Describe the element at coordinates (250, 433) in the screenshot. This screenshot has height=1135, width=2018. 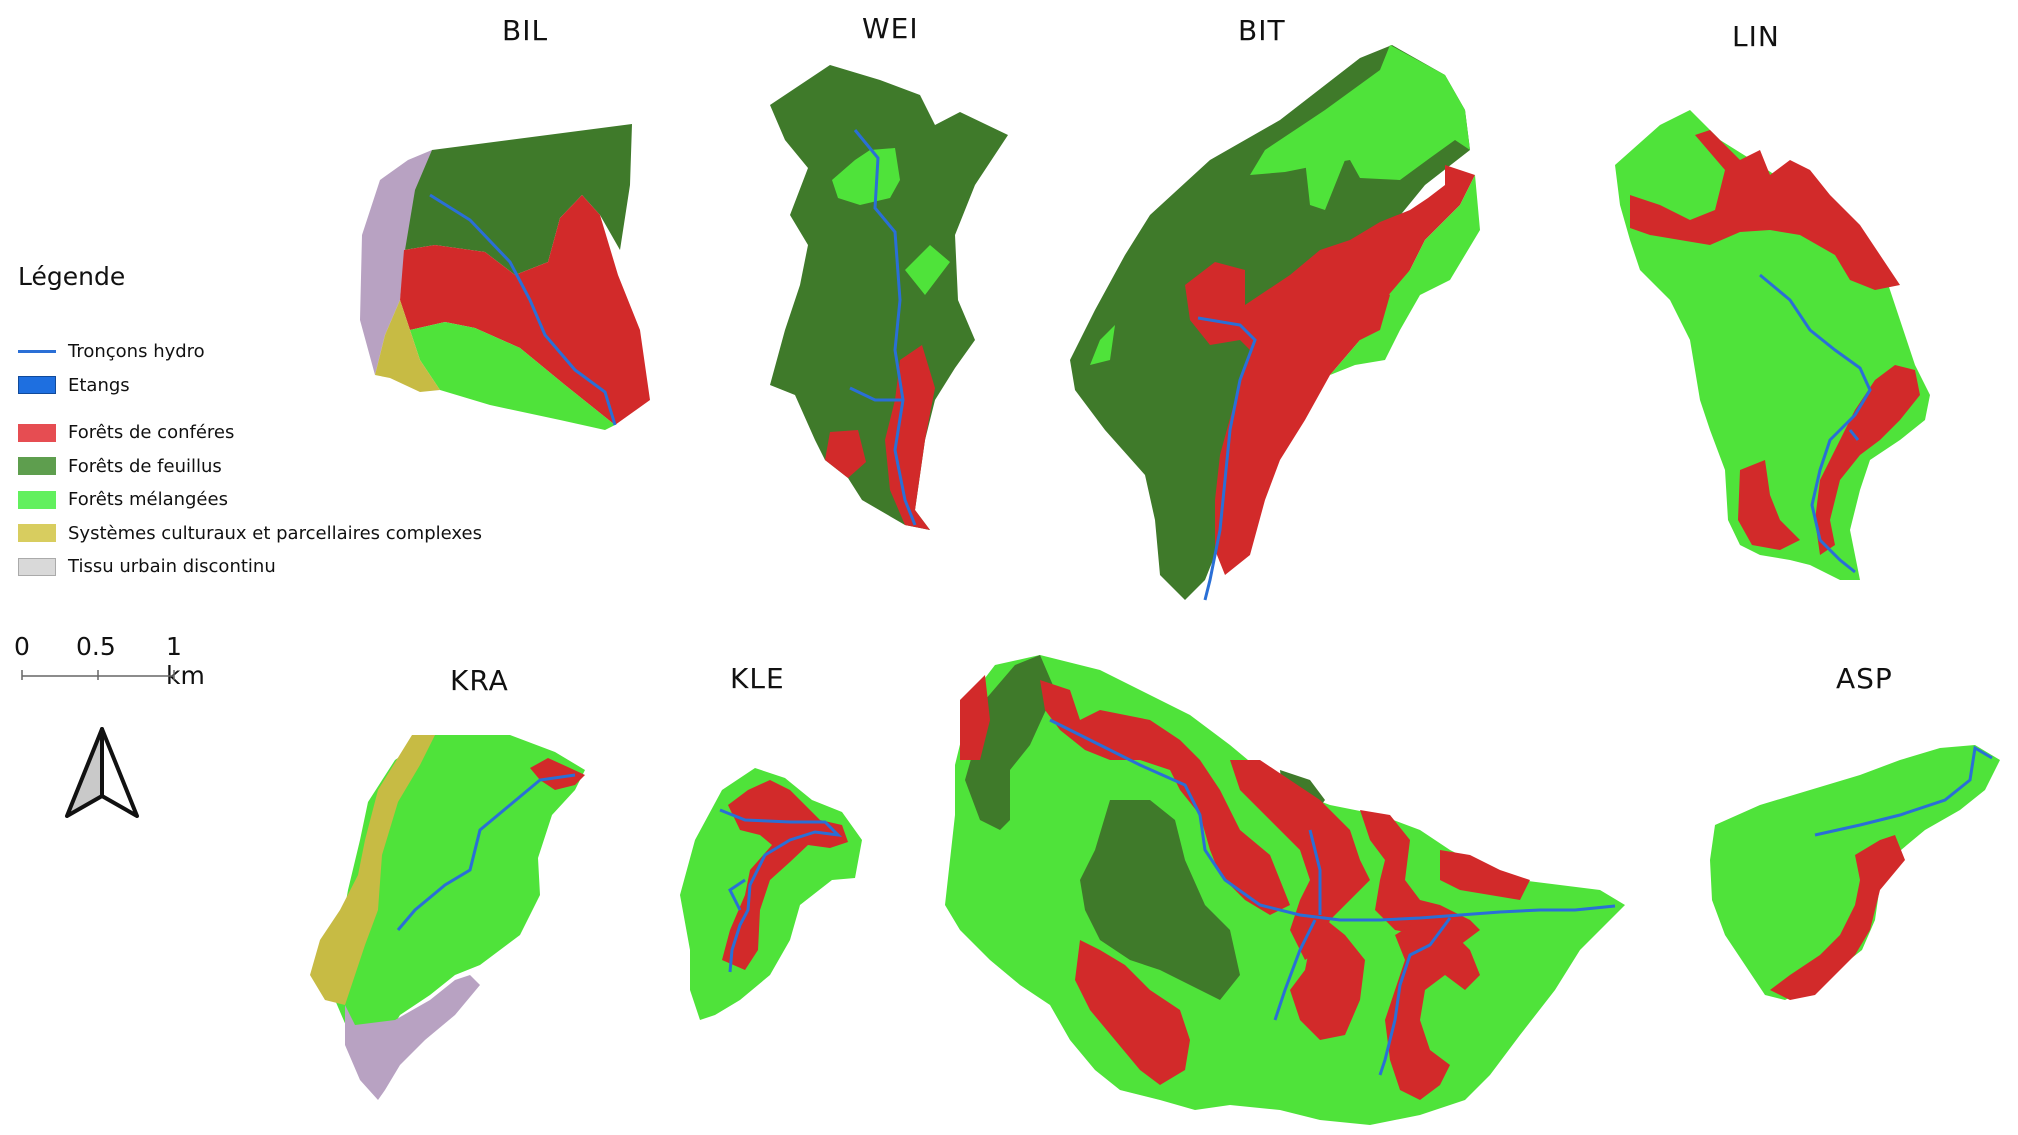
I see `legend-item-conifer: Forêts de conféres` at that location.